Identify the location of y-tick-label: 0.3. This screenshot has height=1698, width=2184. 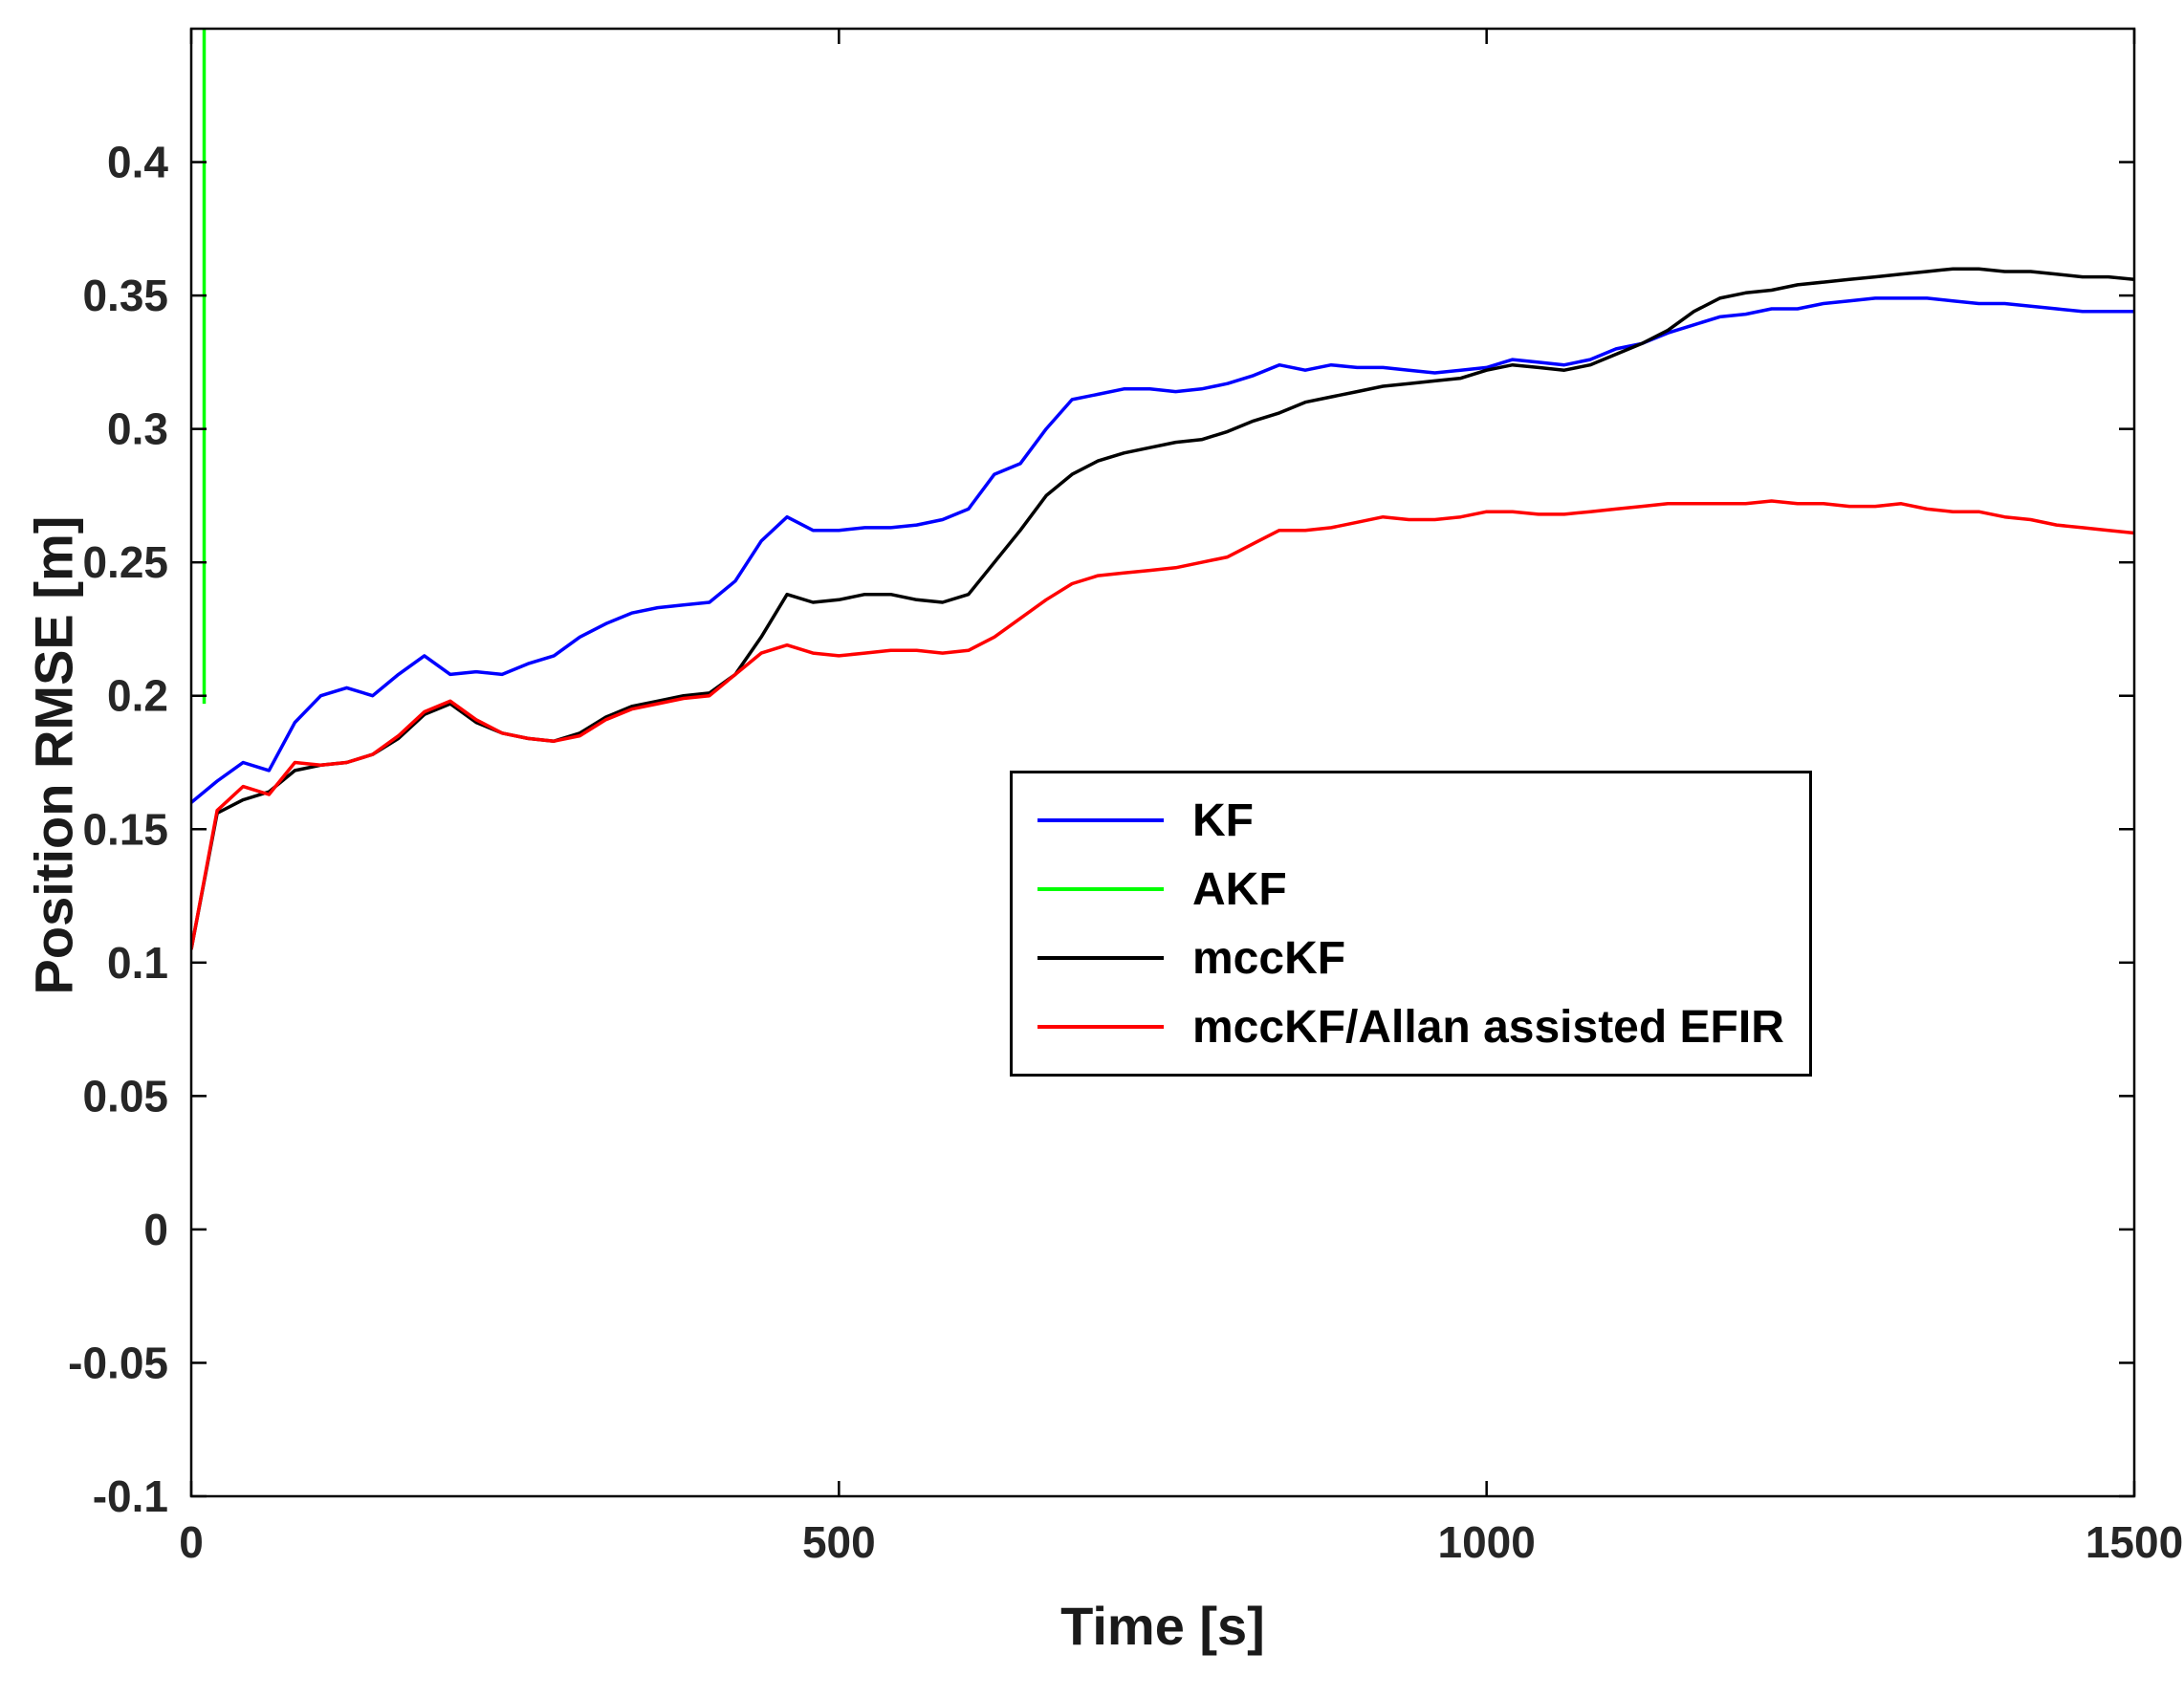
(137, 429).